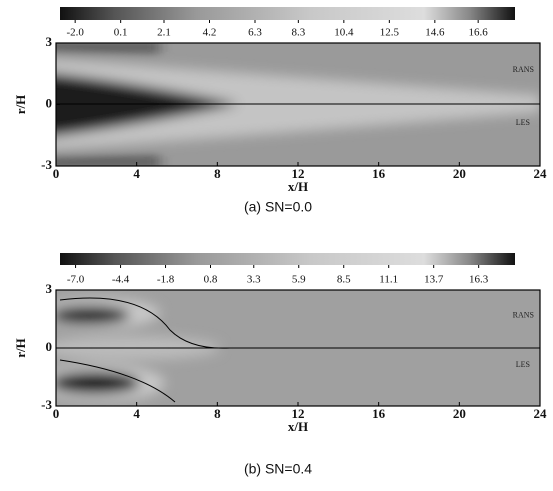 The width and height of the screenshot is (553, 491). What do you see at coordinates (479, 33) in the screenshot?
I see `colorbar-tick-label: 16.6` at bounding box center [479, 33].